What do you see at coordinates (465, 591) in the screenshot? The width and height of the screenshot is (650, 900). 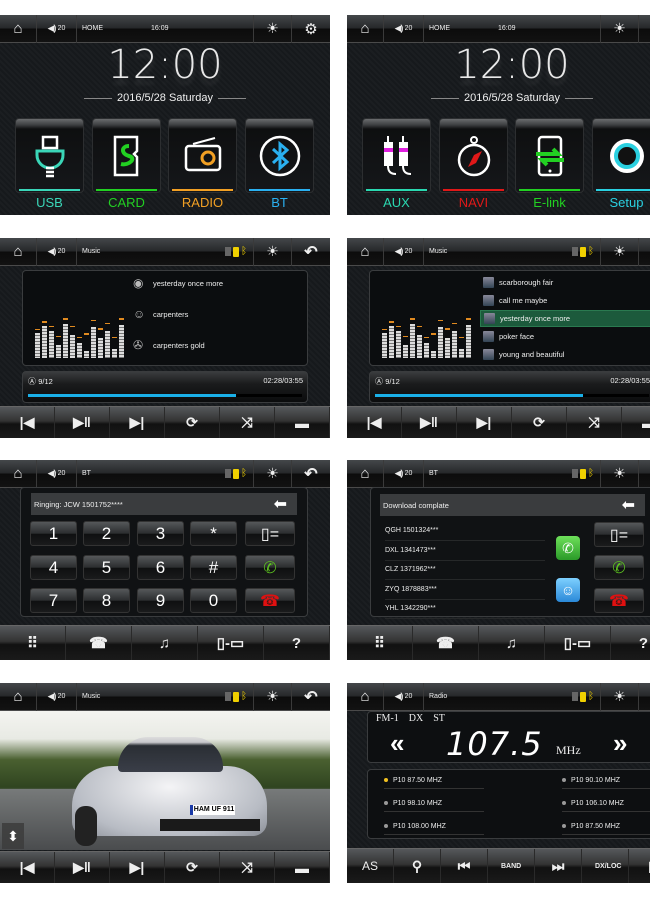 I see `contact-item: ZYQ 1878883***` at bounding box center [465, 591].